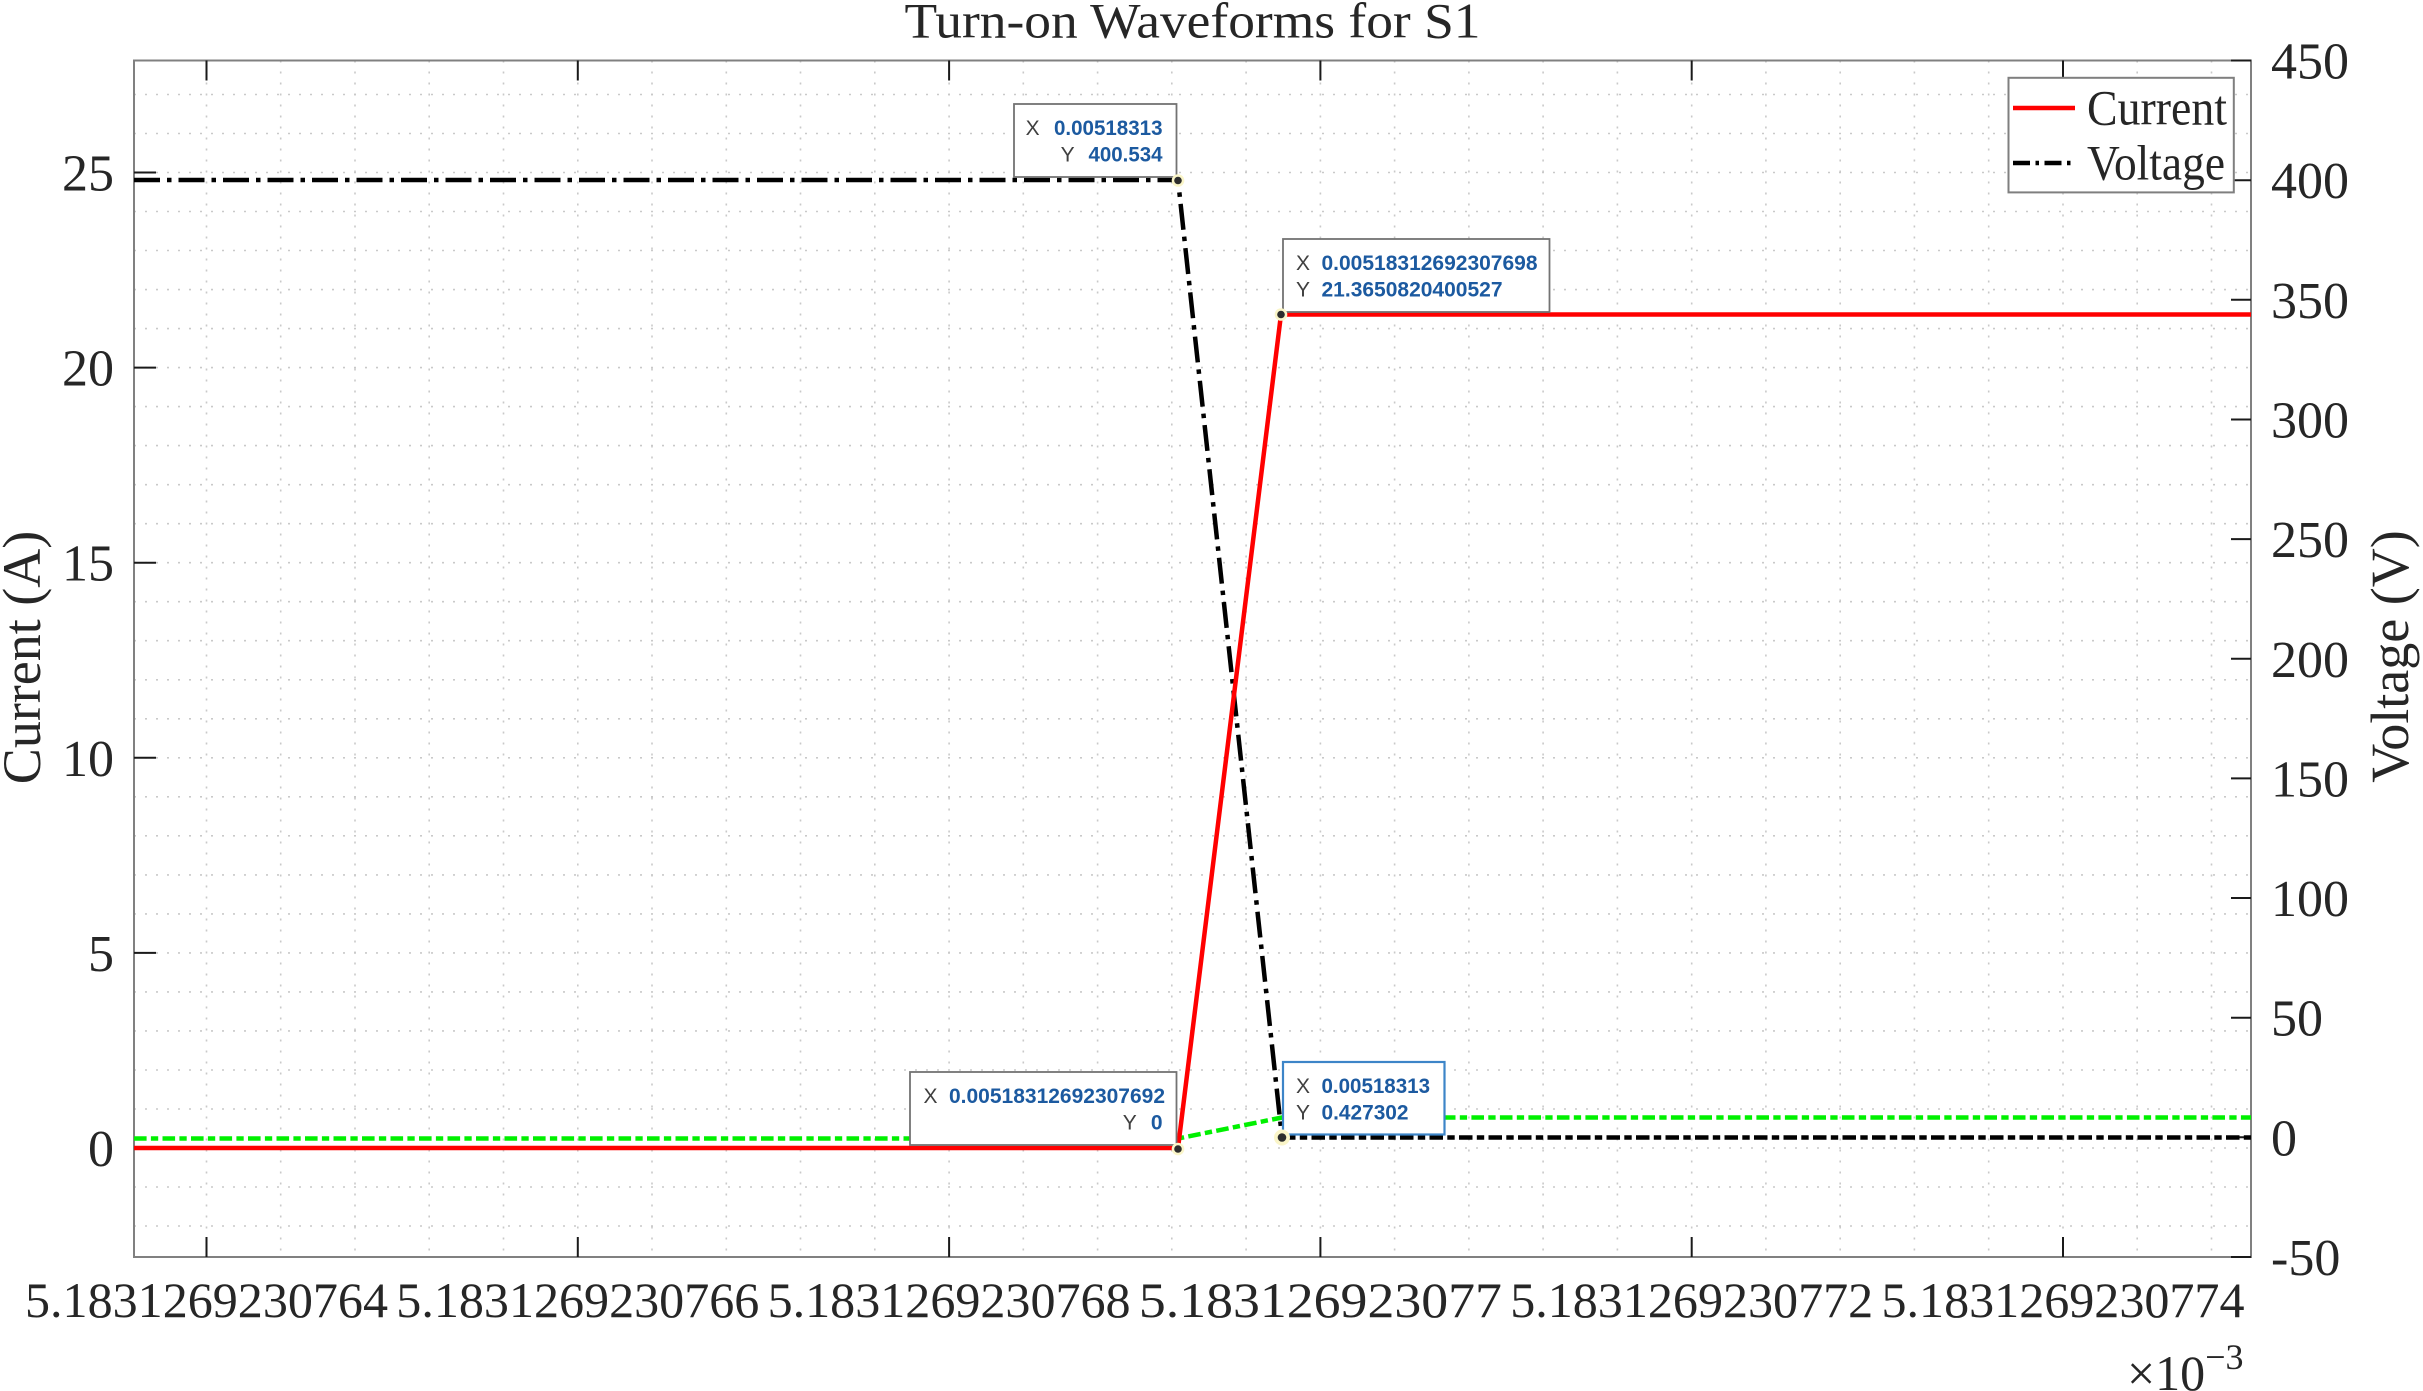 The height and width of the screenshot is (1391, 2423). I want to click on svg-text: 150, so click(2310, 779).